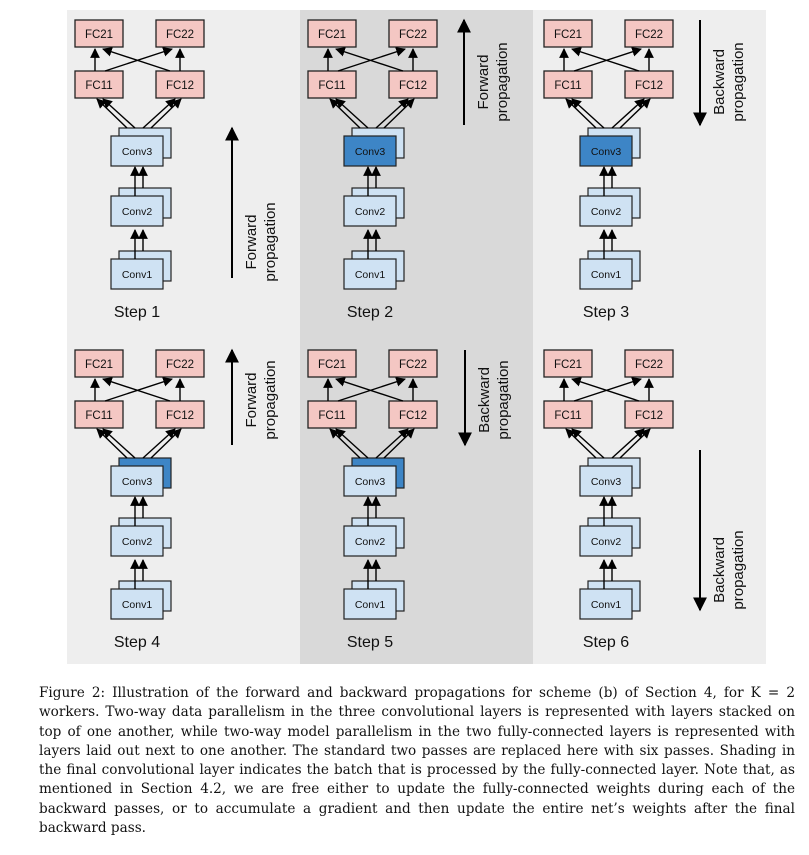  What do you see at coordinates (606, 642) in the screenshot?
I see `step-label: Step 6` at bounding box center [606, 642].